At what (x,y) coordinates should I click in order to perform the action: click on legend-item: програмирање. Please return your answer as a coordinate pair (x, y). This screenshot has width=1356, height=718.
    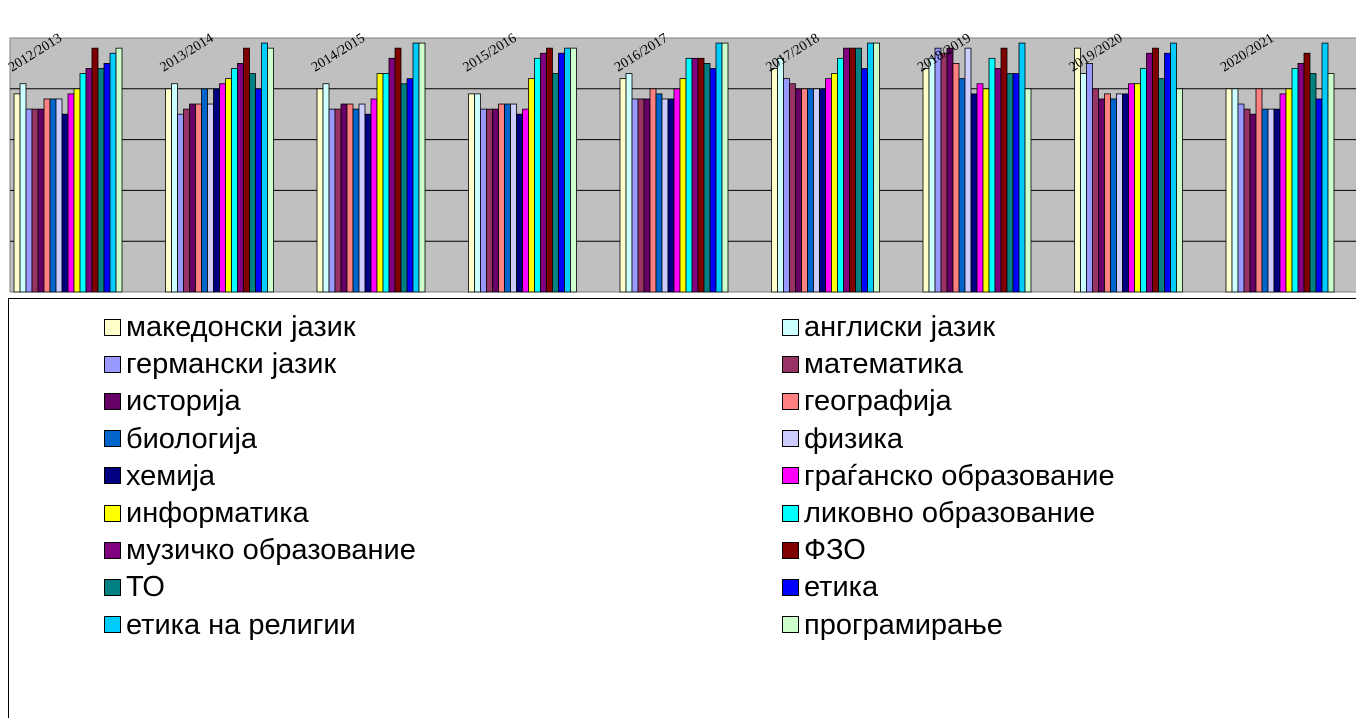
    Looking at the image, I should click on (892, 625).